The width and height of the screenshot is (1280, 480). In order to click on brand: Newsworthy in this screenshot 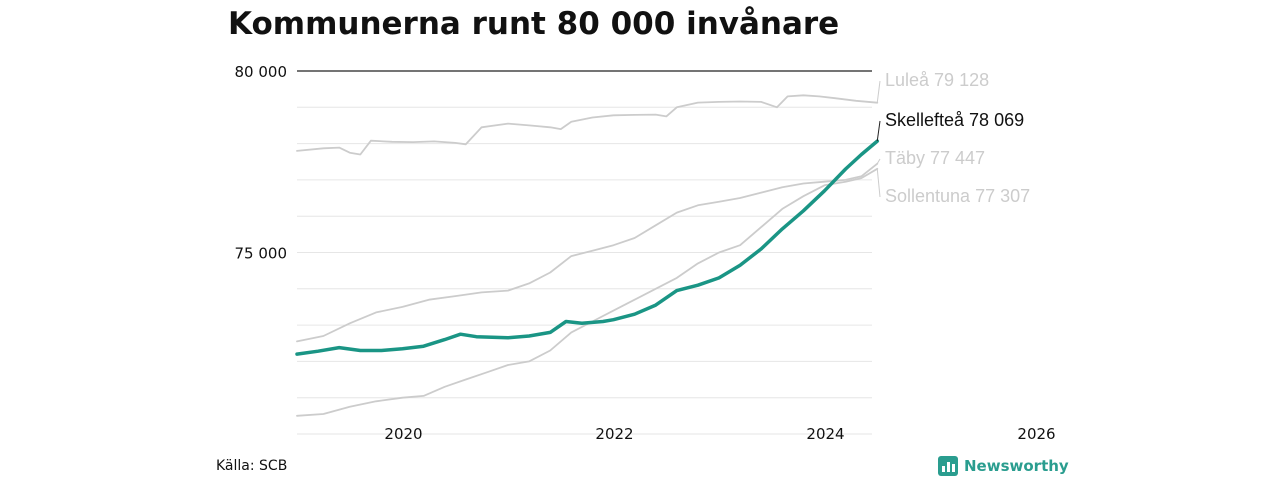, I will do `click(1003, 466)`.